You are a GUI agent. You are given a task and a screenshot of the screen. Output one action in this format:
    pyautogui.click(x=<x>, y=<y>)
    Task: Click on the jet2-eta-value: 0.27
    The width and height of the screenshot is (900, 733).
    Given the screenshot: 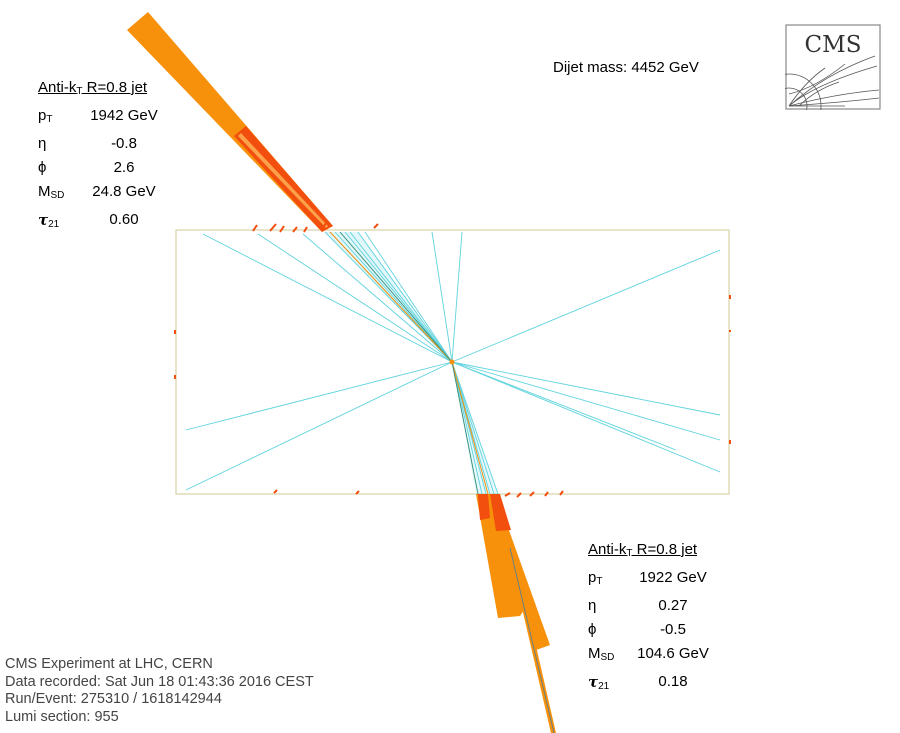 What is the action you would take?
    pyautogui.click(x=673, y=605)
    